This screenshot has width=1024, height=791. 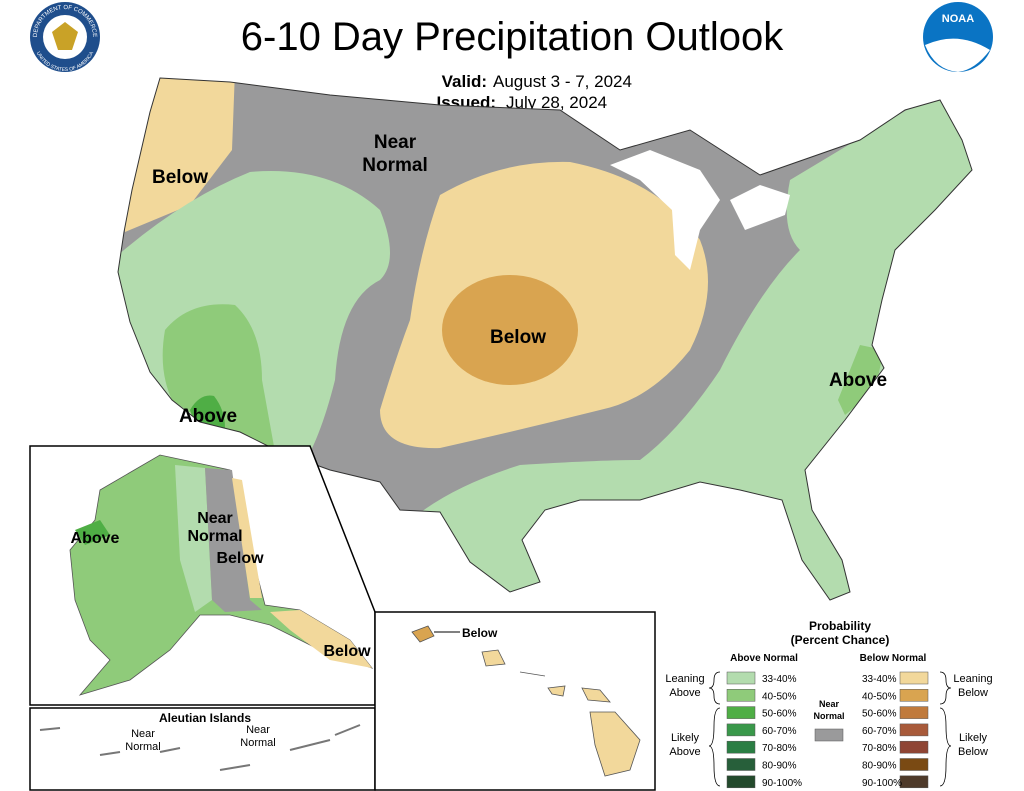 I want to click on near-normal-area, so click(x=233, y=540).